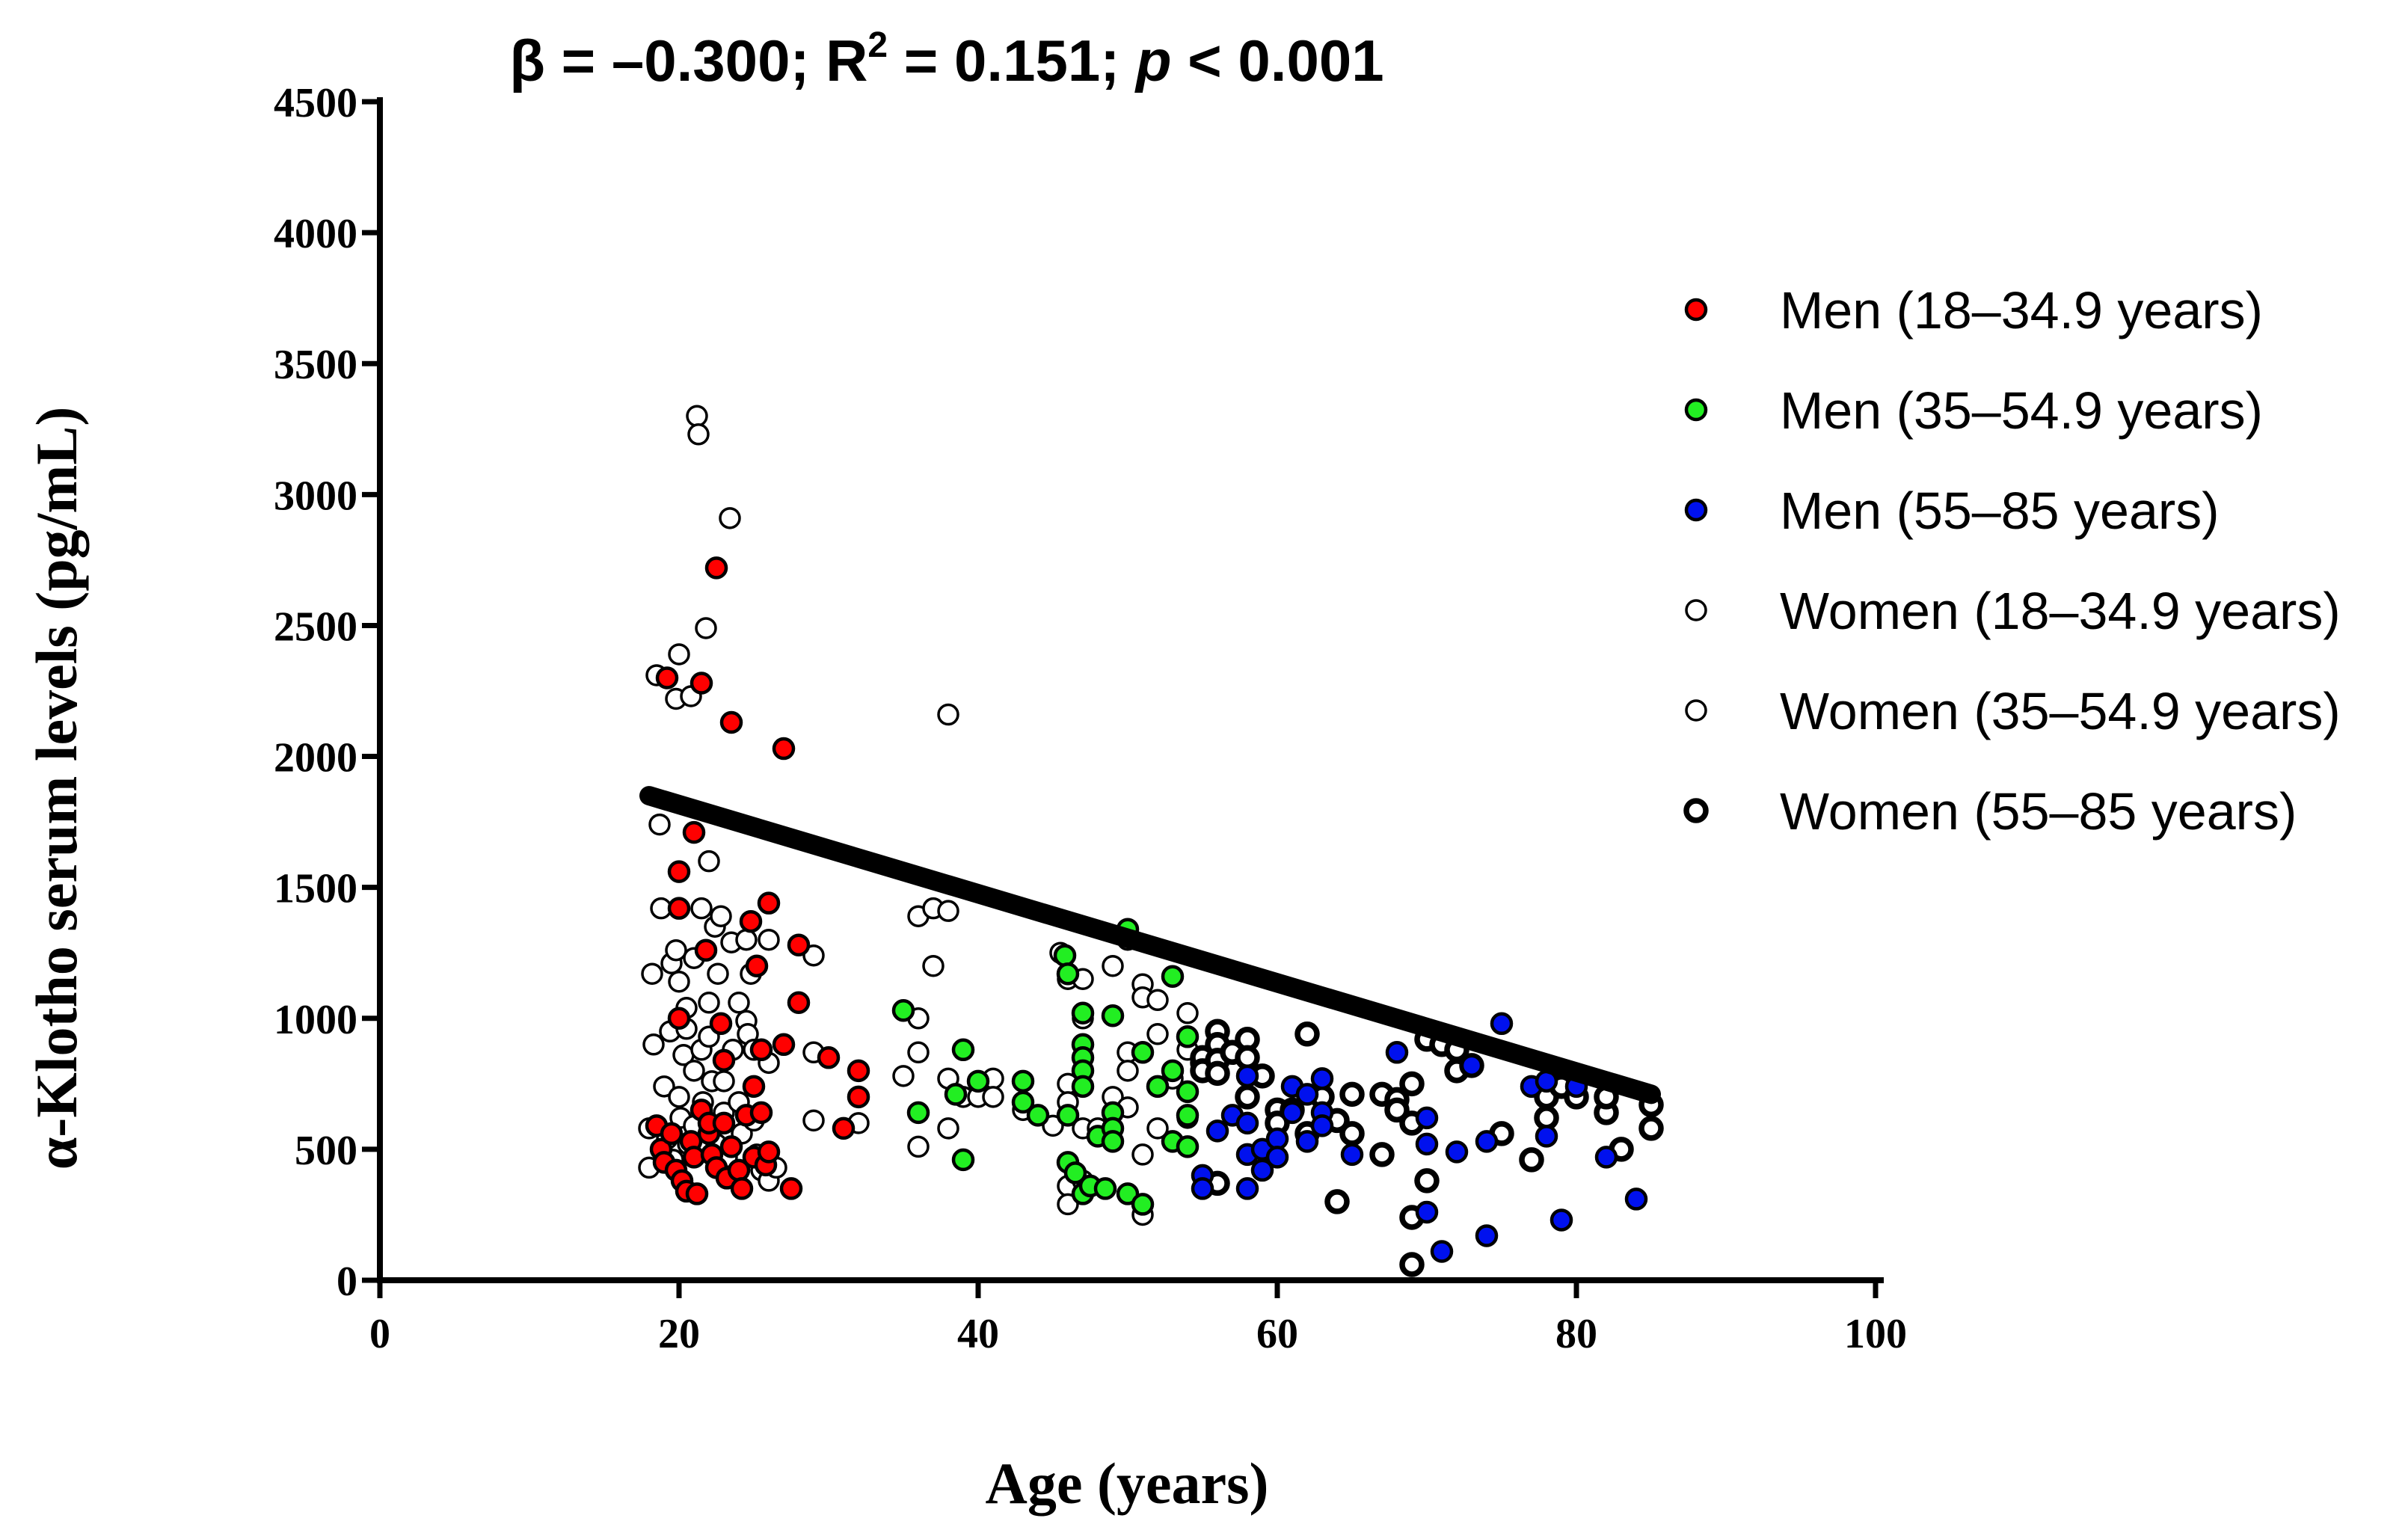 The width and height of the screenshot is (2408, 1533). I want to click on x-tick-label: 40, so click(978, 1334).